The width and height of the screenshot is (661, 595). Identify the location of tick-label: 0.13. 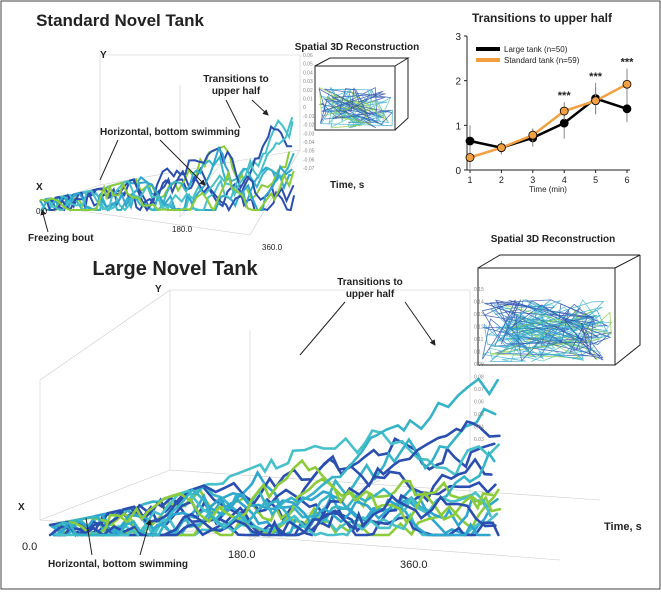
(479, 315).